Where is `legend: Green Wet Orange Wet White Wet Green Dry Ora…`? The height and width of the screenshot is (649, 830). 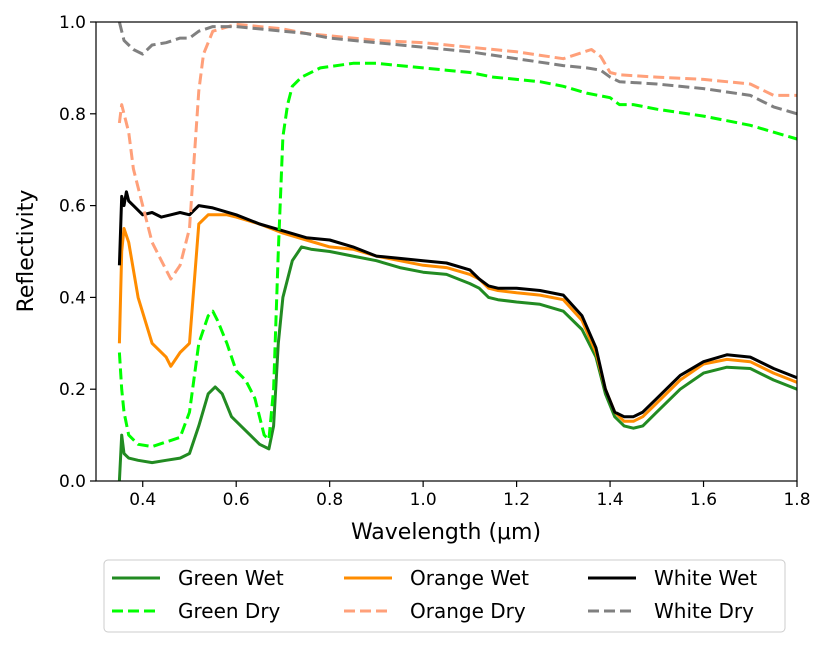 legend: Green Wet Orange Wet White Wet Green Dry Ora… is located at coordinates (444, 596).